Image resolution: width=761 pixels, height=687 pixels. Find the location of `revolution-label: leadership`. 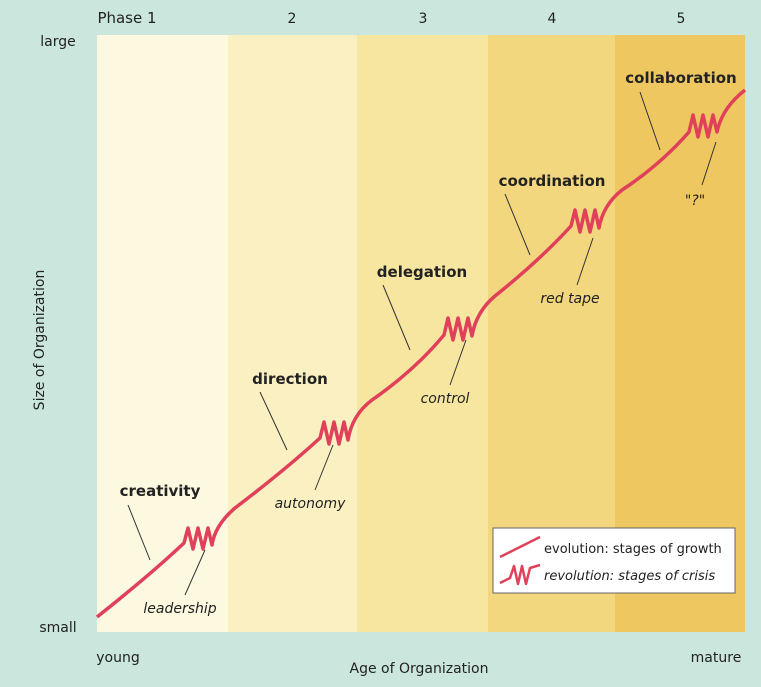

revolution-label: leadership is located at coordinates (179, 609).